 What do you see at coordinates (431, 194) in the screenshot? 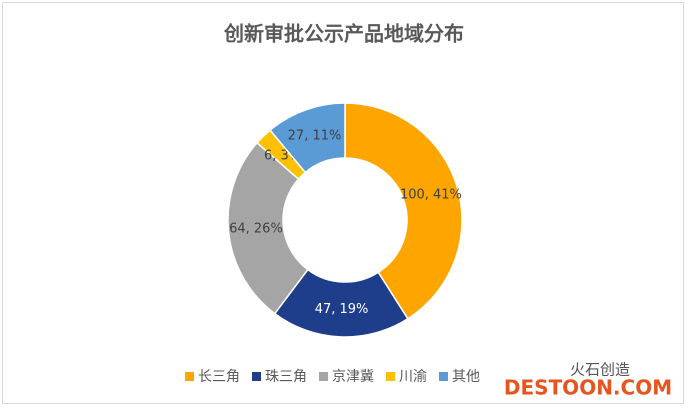
I see `data-label: 100, 41%` at bounding box center [431, 194].